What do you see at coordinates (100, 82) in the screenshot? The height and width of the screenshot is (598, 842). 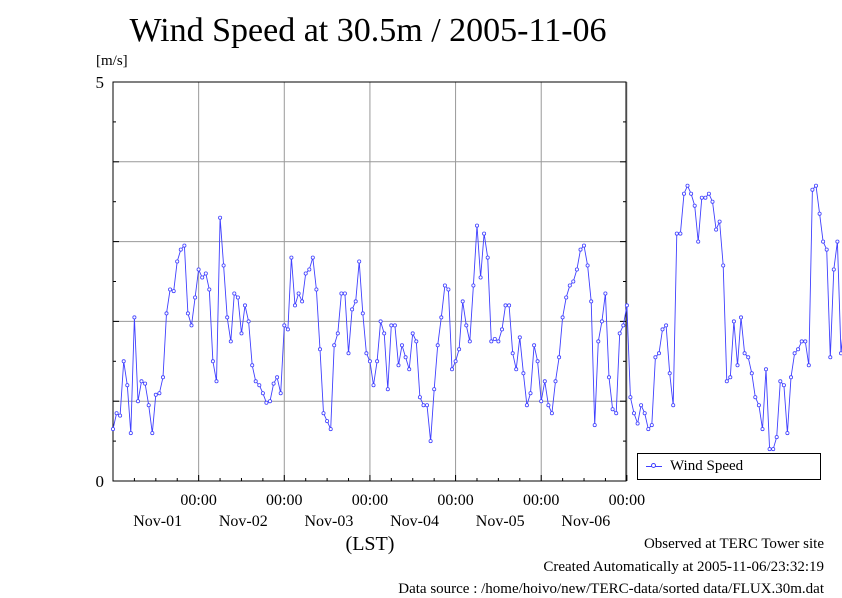 I see `y-tick-label: 5` at bounding box center [100, 82].